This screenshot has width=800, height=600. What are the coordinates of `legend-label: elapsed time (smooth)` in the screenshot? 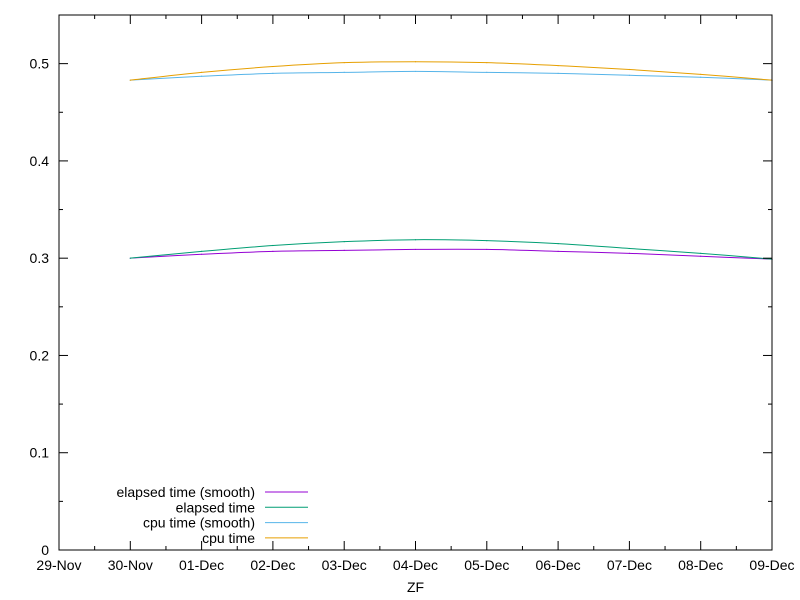 It's located at (185, 492).